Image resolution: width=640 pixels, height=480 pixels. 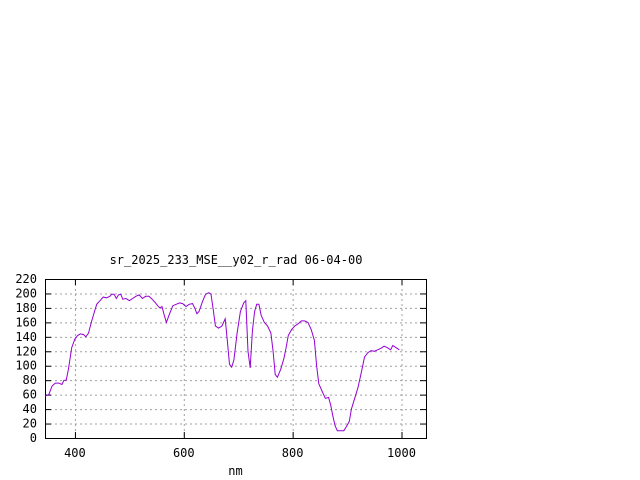 I want to click on x-axis-label: nm, so click(x=235, y=471).